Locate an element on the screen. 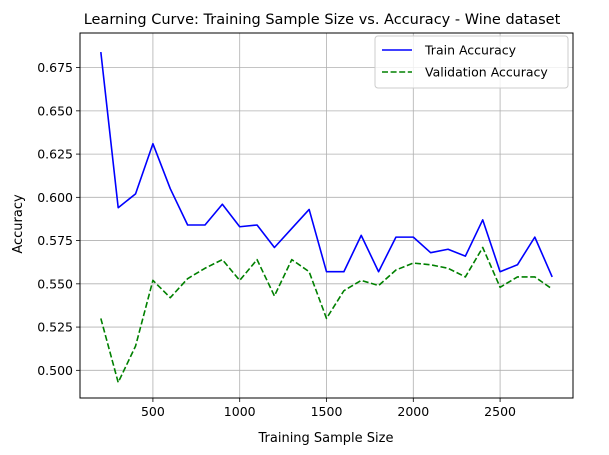 Image resolution: width=609 pixels, height=455 pixels. x-axis-ticks: 500 1000 1500 2000 2500 is located at coordinates (328, 408).